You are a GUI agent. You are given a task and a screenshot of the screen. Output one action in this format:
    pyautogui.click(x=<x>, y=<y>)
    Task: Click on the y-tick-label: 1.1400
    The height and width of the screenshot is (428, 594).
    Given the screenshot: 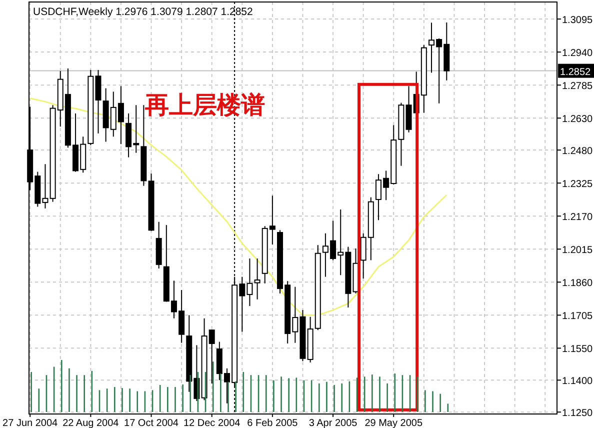 What is the action you would take?
    pyautogui.click(x=578, y=382)
    